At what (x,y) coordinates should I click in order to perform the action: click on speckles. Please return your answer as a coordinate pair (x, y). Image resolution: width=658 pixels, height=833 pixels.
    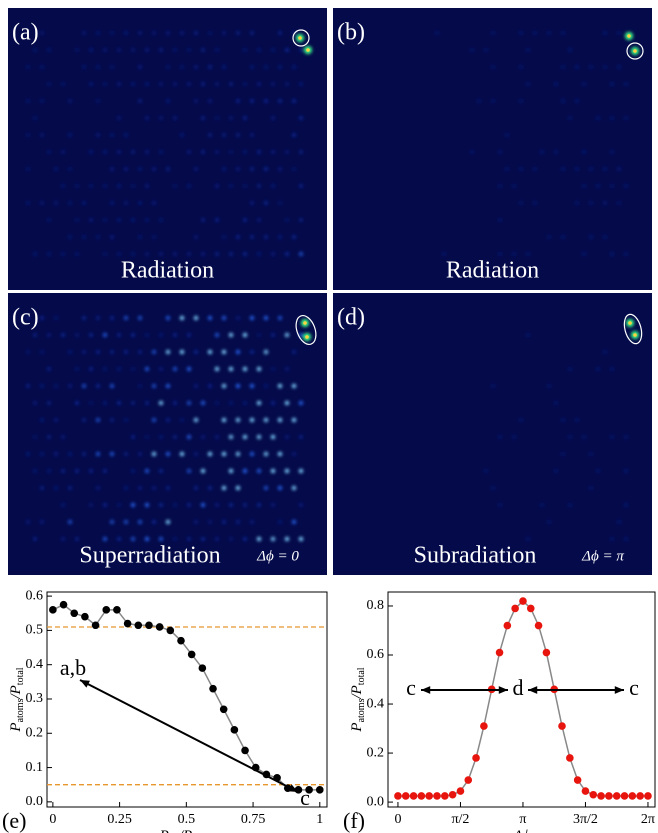
    Looking at the image, I should click on (536, 143).